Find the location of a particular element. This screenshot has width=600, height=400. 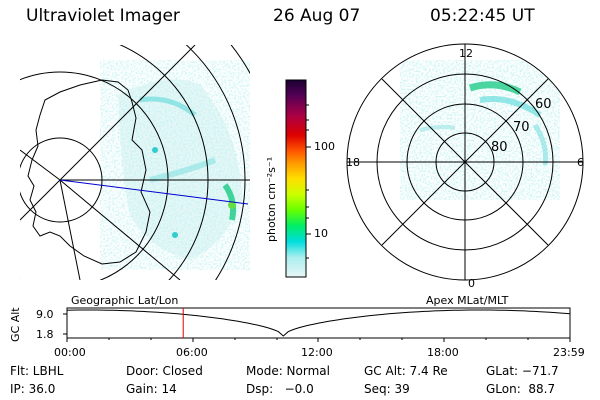

colorbar-unit-label: photon cm⁻²s⁻¹ is located at coordinates (271, 199).